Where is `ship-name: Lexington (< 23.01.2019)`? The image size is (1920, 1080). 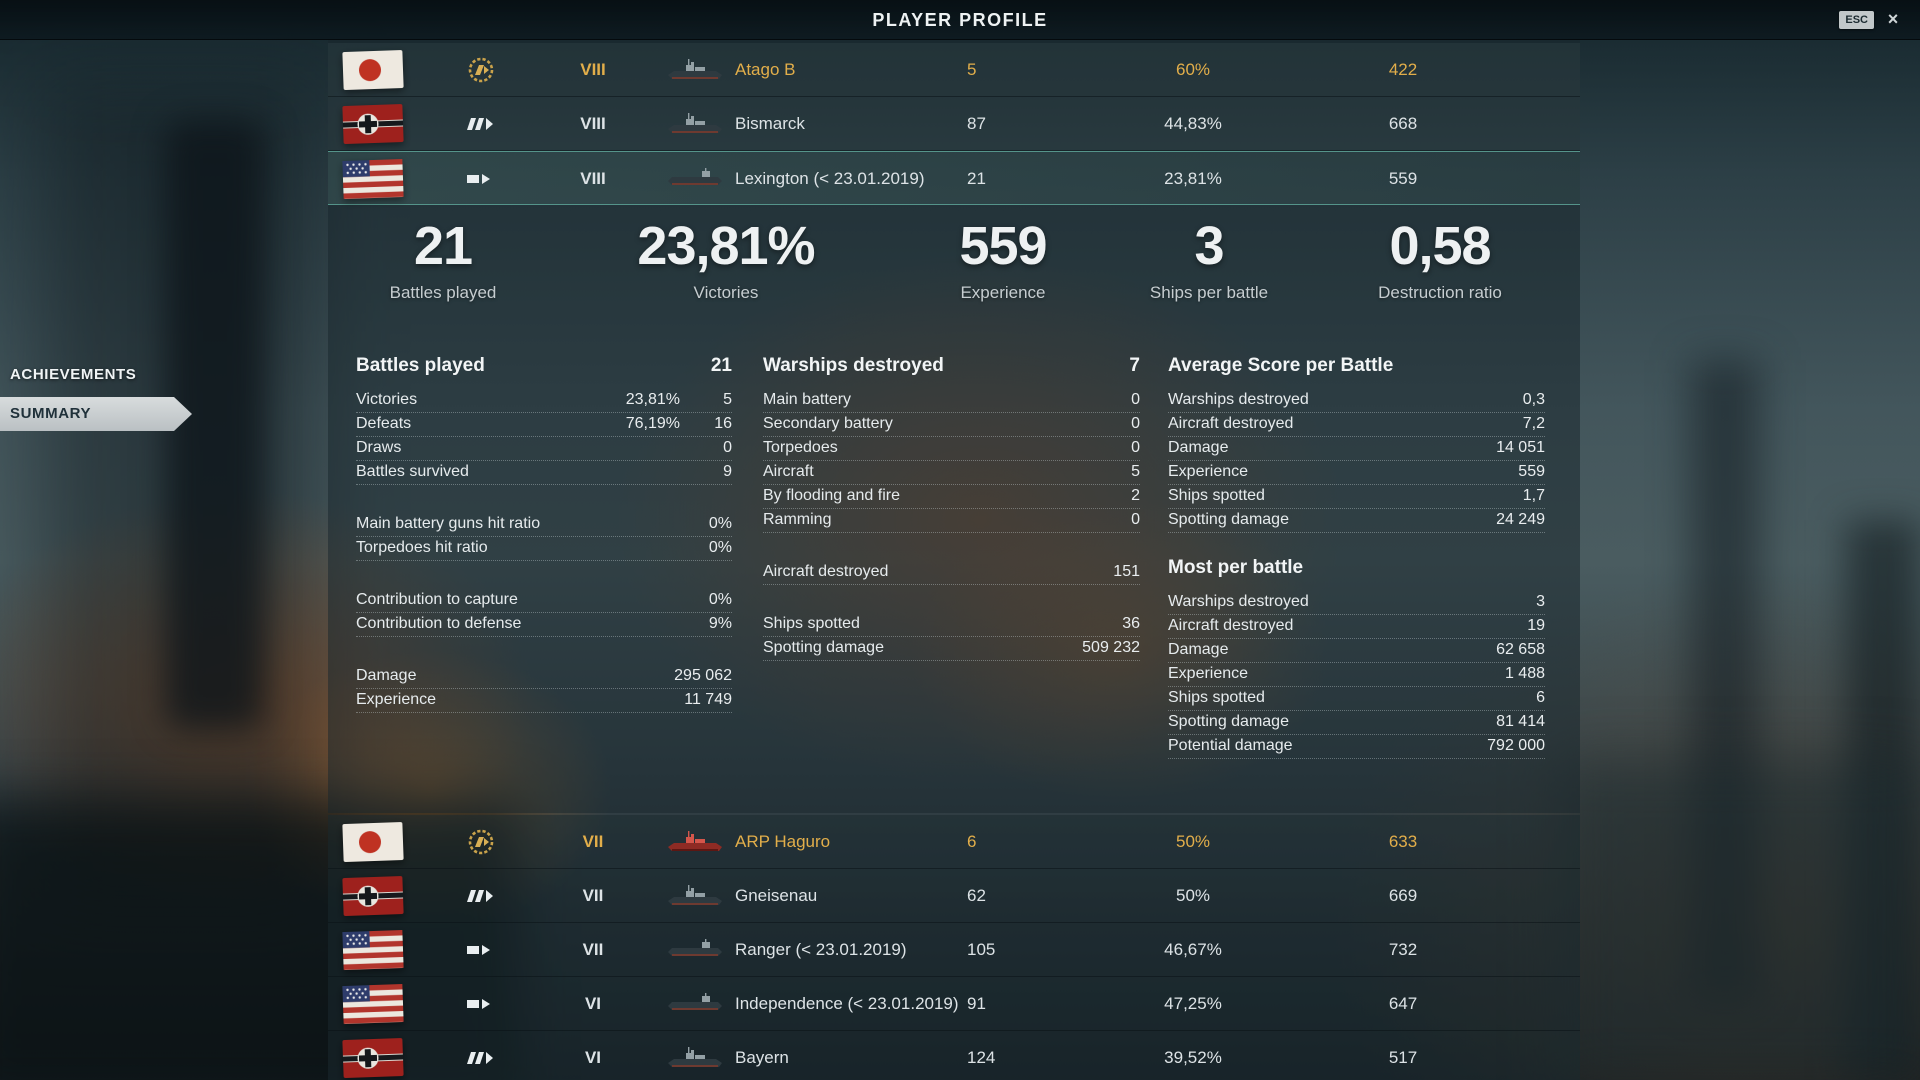 ship-name: Lexington (< 23.01.2019) is located at coordinates (830, 178).